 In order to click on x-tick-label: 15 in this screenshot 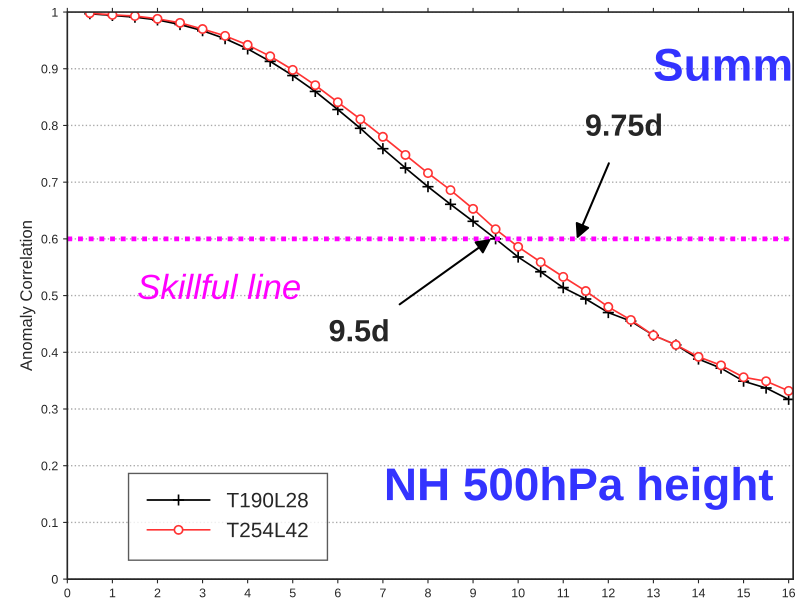, I will do `click(744, 593)`.